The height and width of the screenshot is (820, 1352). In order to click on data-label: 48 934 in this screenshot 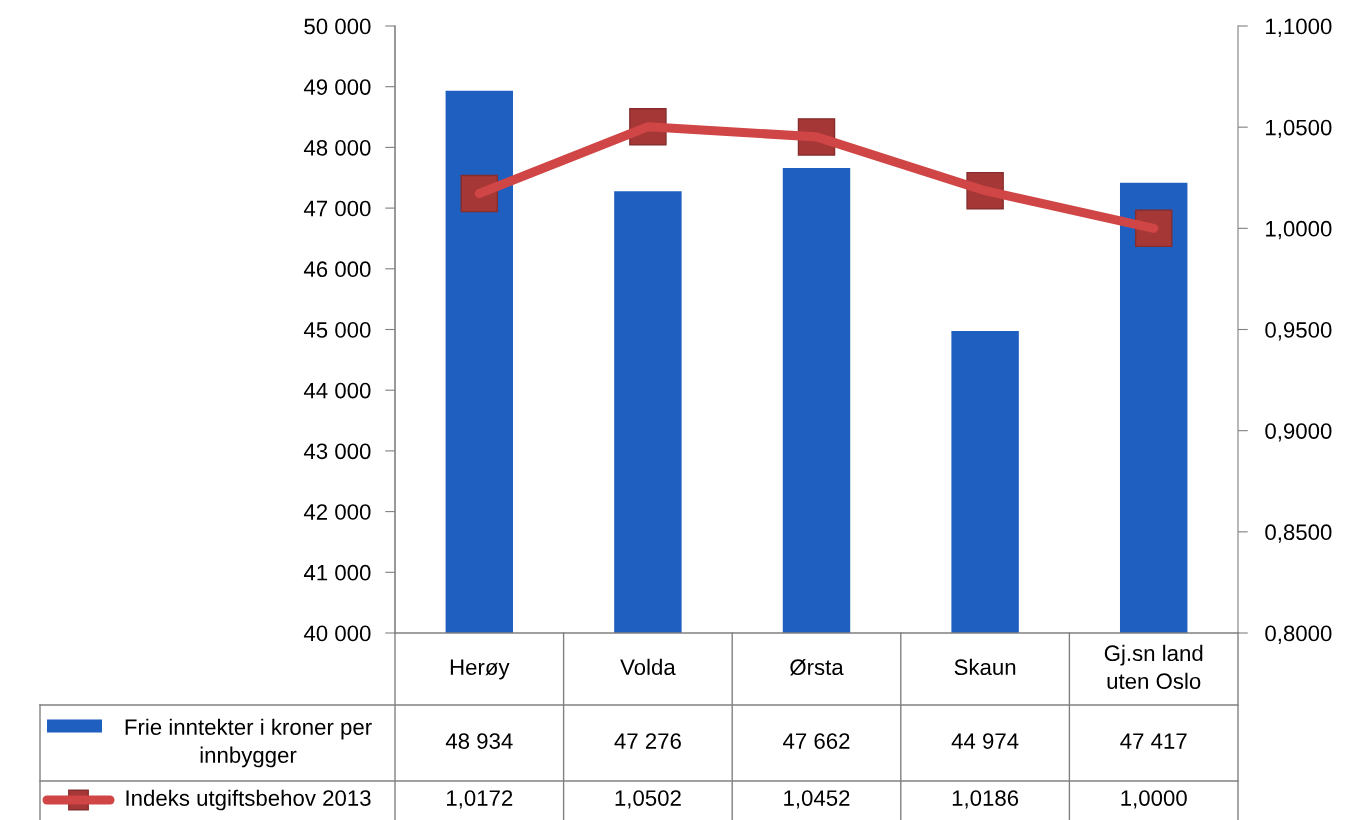, I will do `click(479, 741)`.